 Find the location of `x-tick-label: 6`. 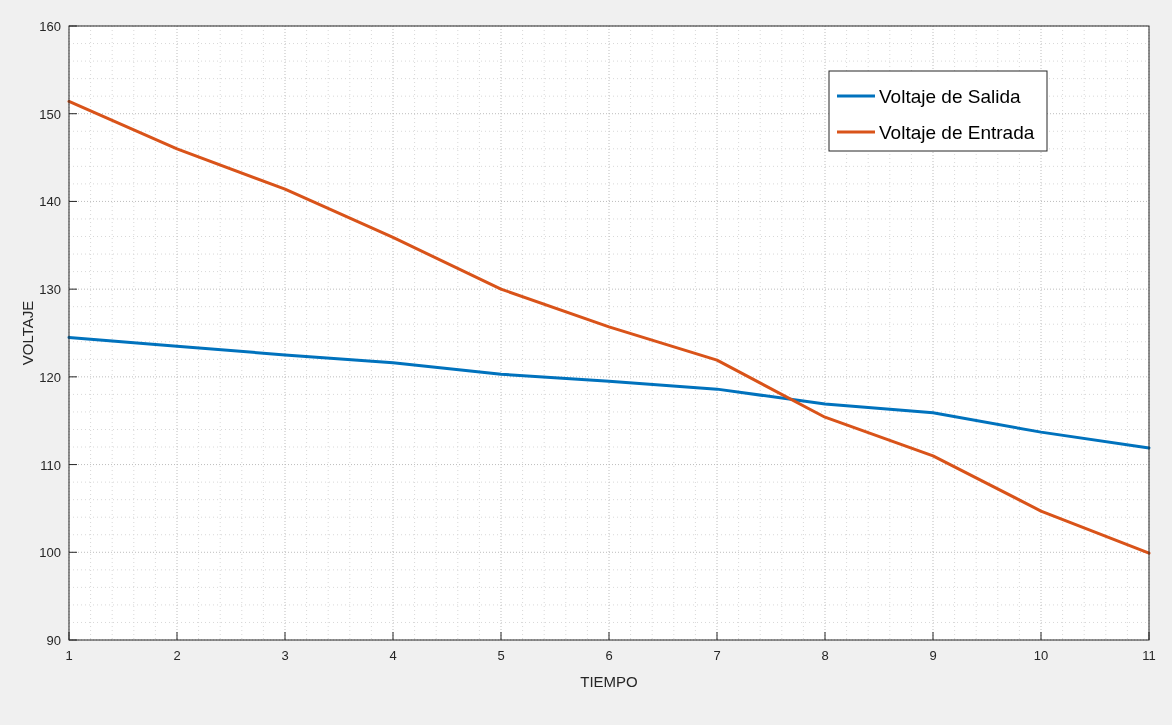

x-tick-label: 6 is located at coordinates (609, 655).